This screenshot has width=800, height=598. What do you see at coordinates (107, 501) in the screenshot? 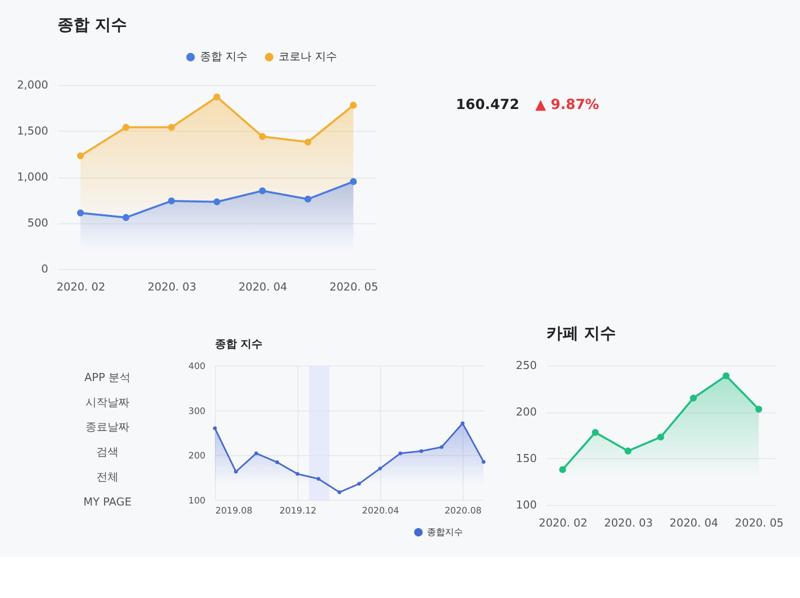
I see `text: MY PAGE` at bounding box center [107, 501].